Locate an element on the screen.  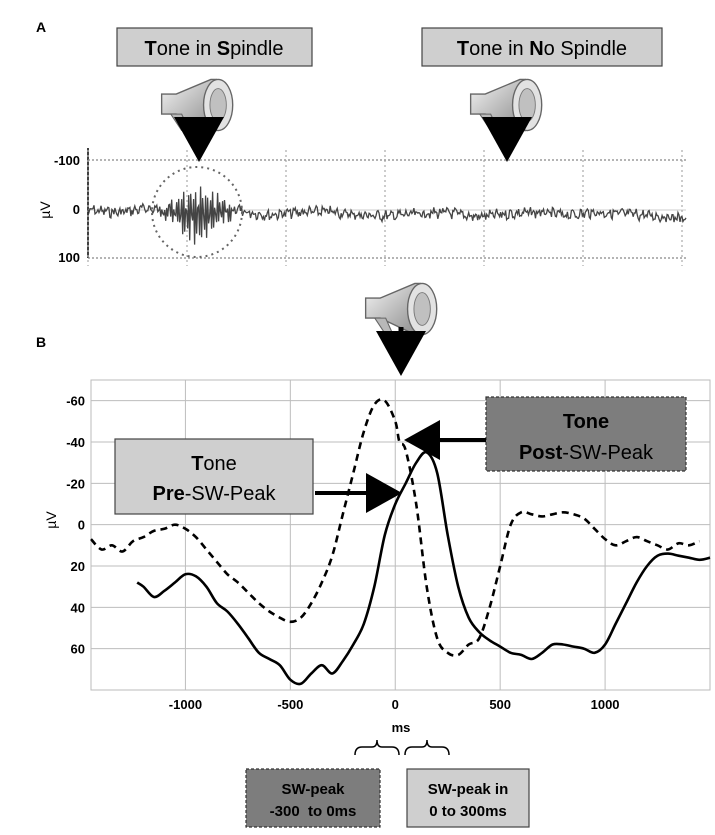
label-box-tone-in-spindle: Tone in Spindle is located at coordinates (214, 47).